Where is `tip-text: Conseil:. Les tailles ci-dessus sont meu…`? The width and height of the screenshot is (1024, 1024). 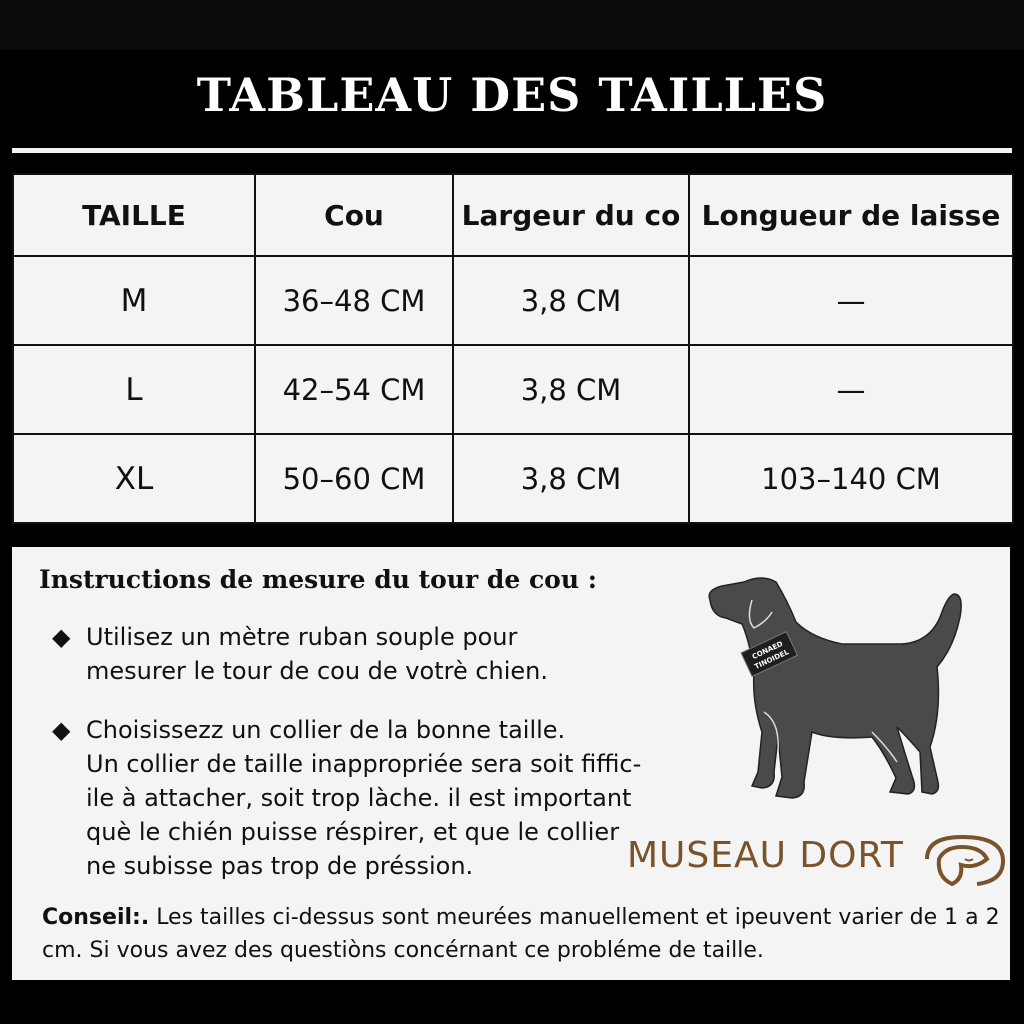 tip-text: Conseil:. Les tailles ci-dessus sont meu… is located at coordinates (522, 934).